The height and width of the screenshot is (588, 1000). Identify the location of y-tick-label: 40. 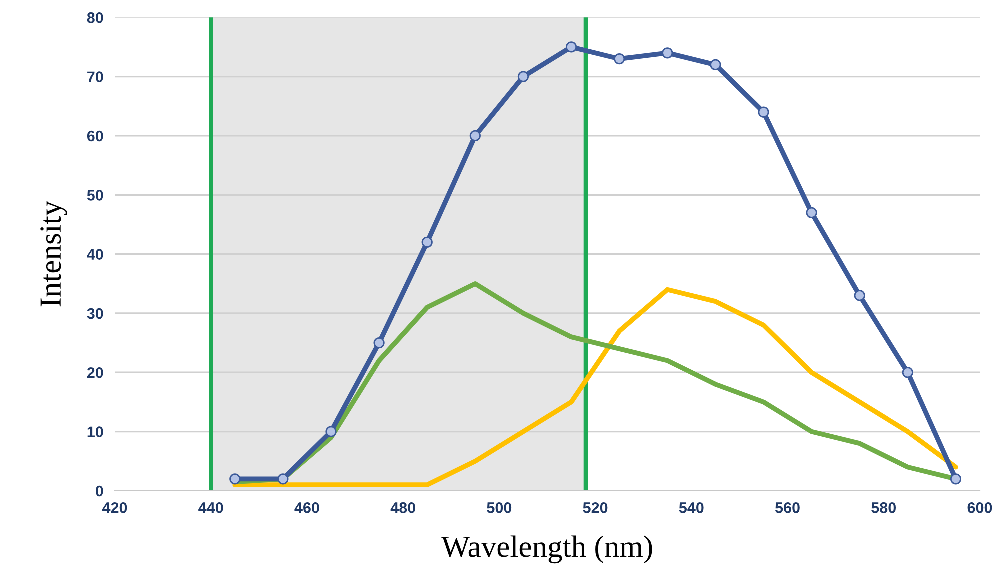
(95, 254).